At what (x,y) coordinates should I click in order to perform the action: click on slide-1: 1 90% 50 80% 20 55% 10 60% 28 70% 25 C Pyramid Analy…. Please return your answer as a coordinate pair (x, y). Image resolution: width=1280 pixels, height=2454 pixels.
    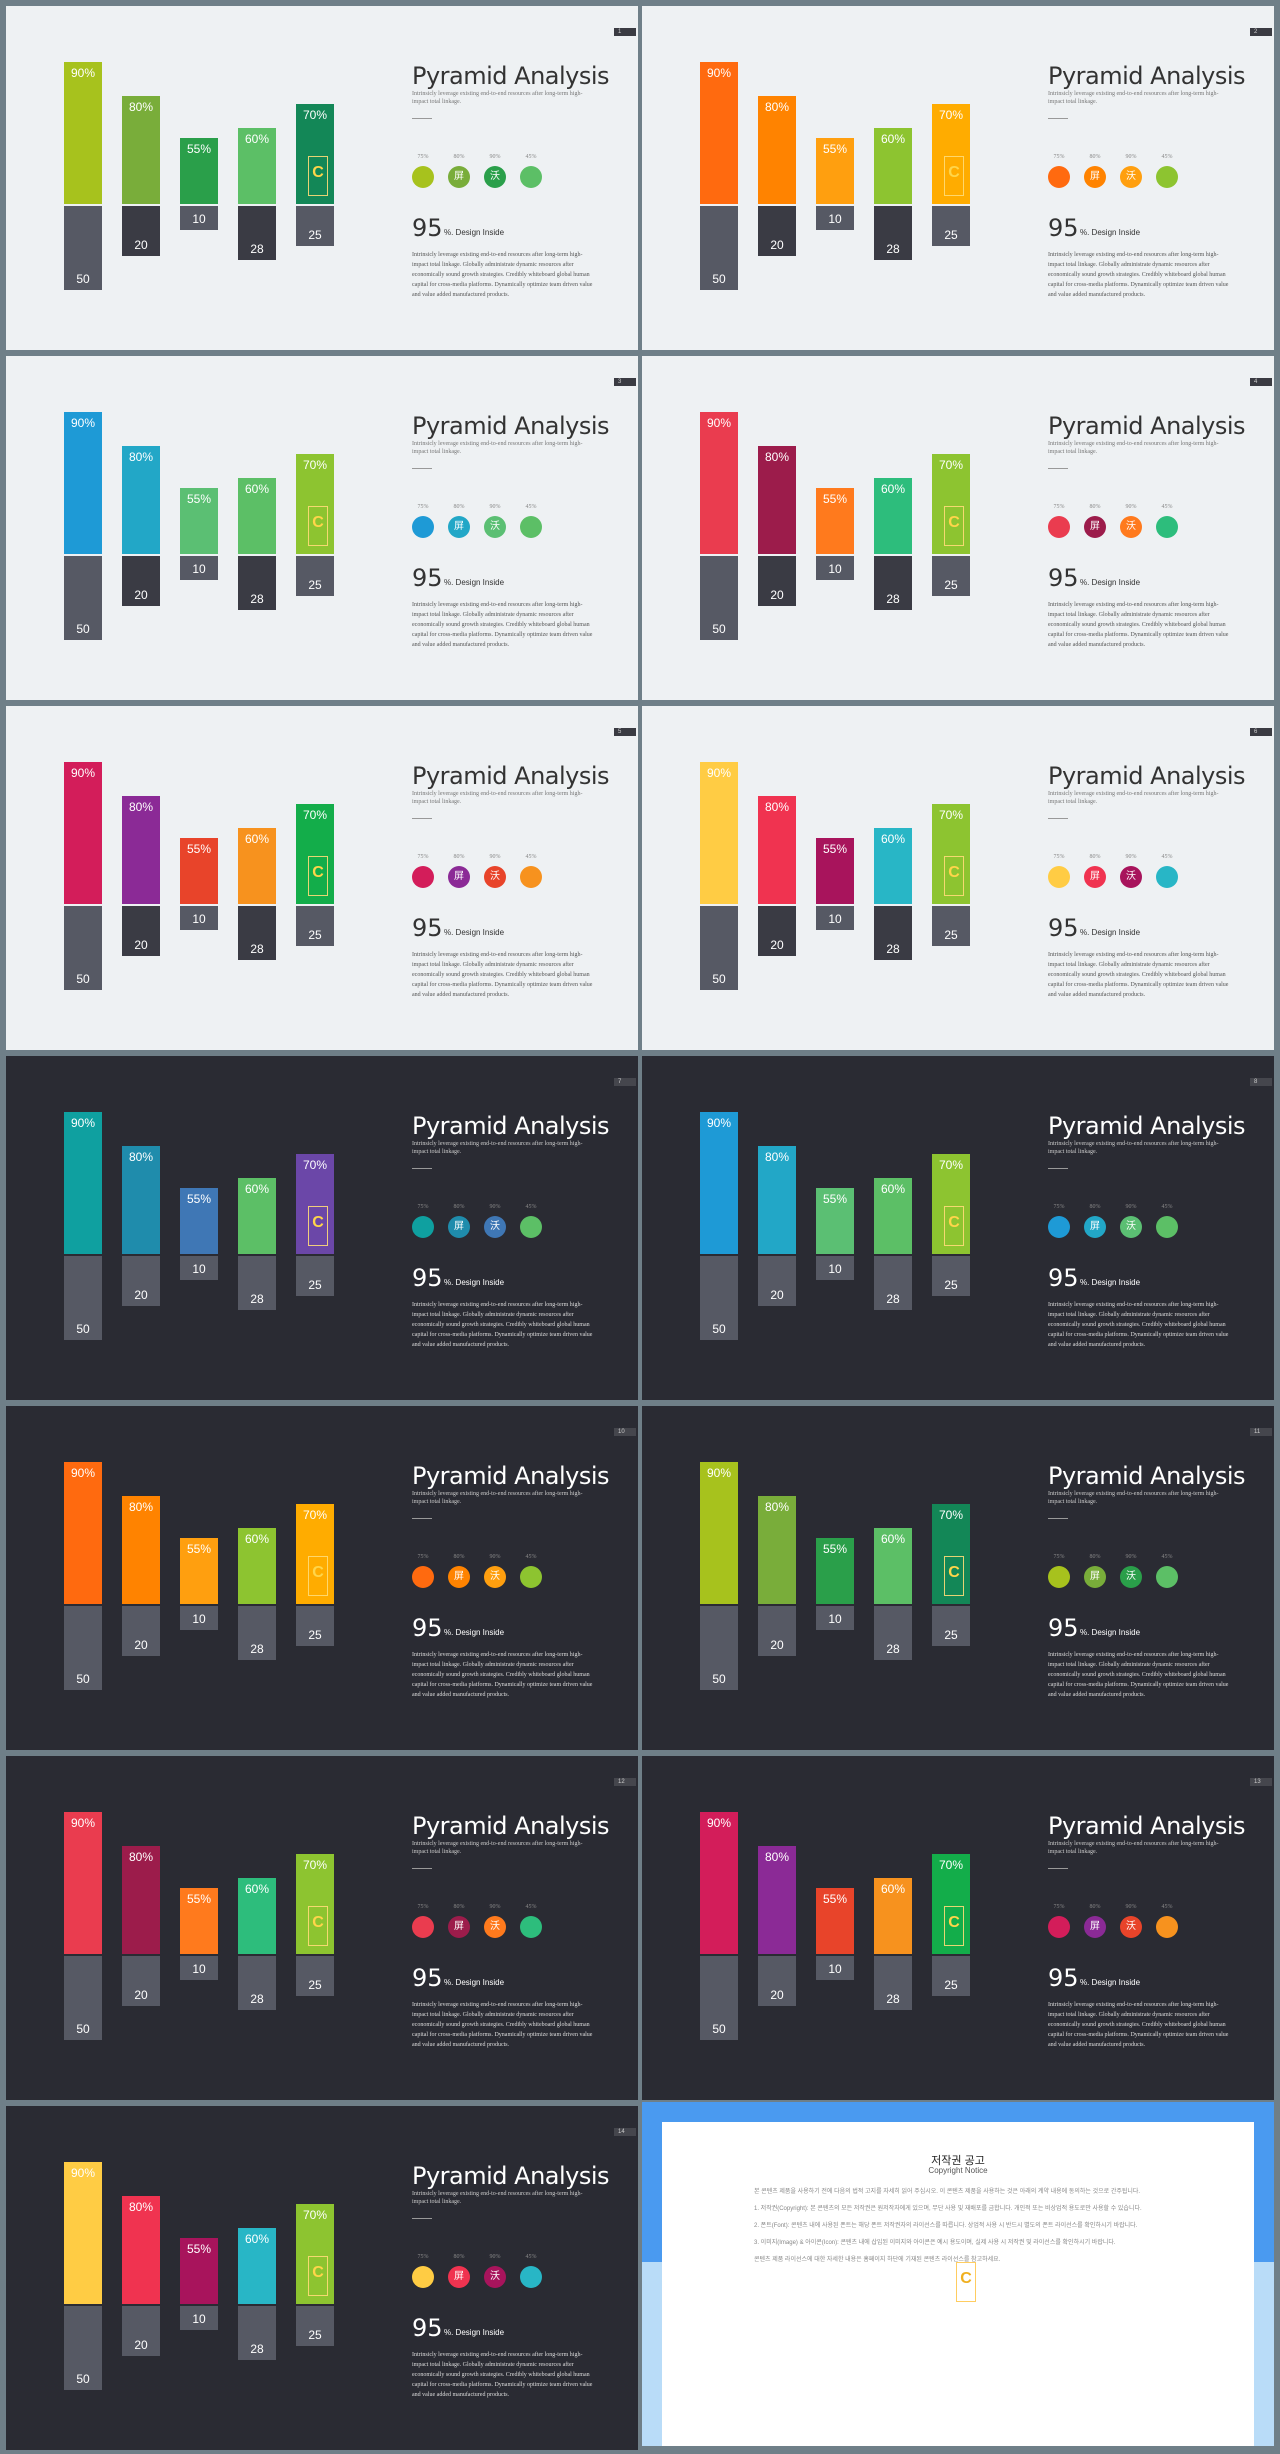
    Looking at the image, I should click on (322, 178).